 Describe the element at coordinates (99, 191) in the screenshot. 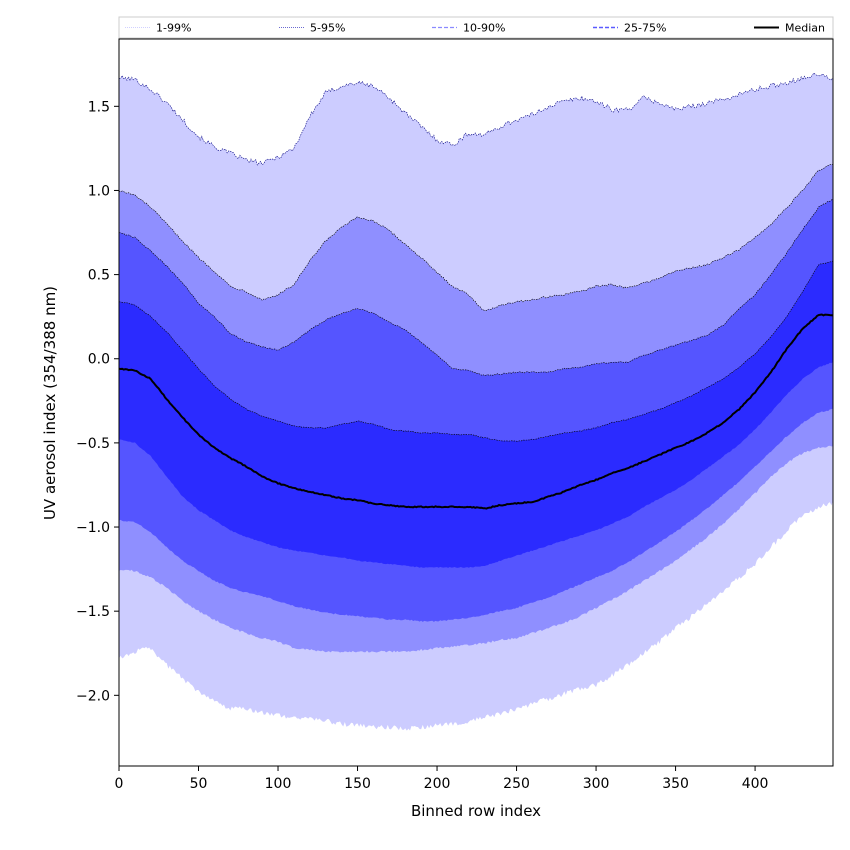

I see `y-tick-label: 1.0` at that location.